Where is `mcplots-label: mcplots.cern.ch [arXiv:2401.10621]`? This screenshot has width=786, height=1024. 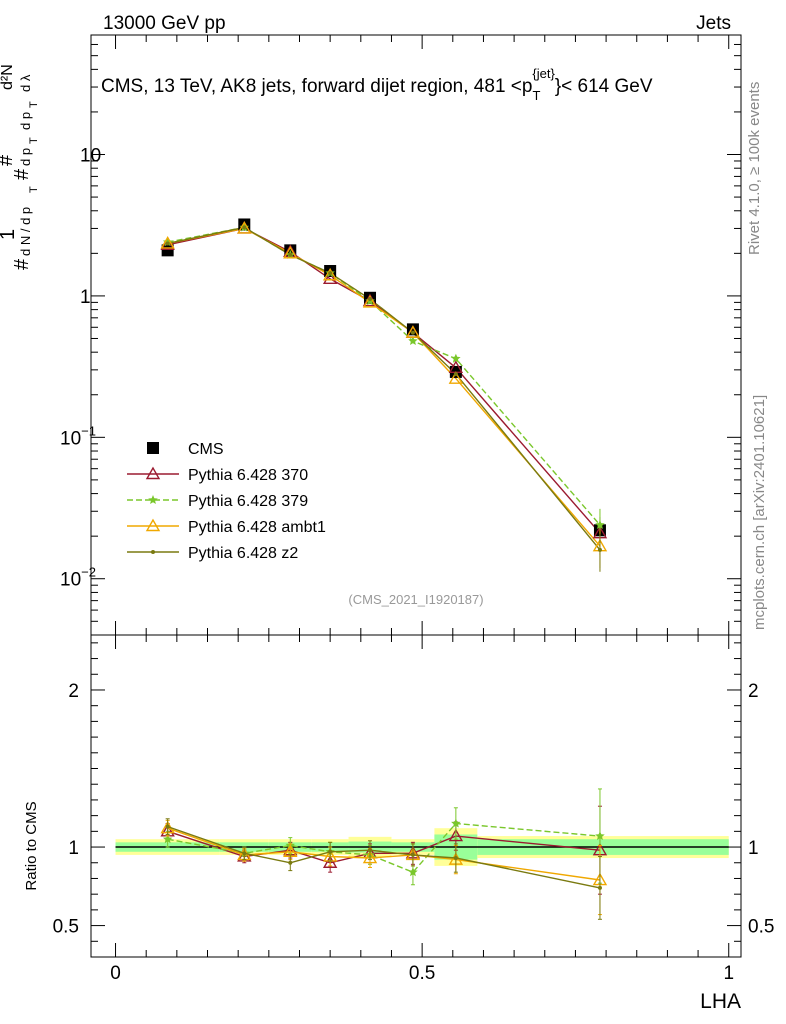 mcplots-label: mcplots.cern.ch [arXiv:2401.10621] is located at coordinates (759, 512).